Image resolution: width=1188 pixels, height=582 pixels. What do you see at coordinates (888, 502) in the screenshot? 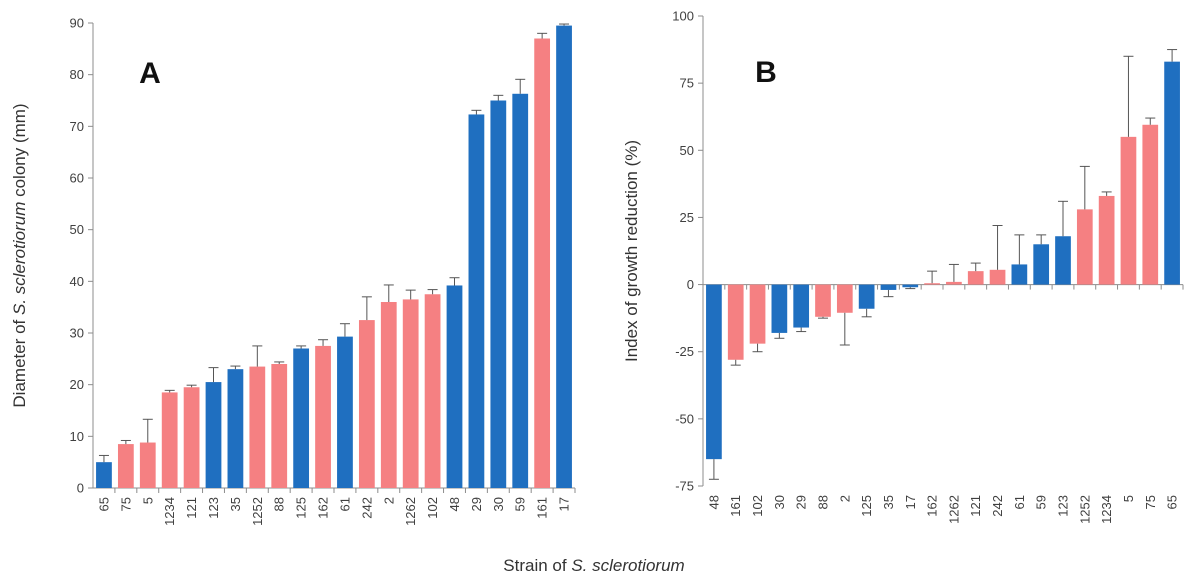
I see `panel-b-x-tick-label: 35` at bounding box center [888, 502].